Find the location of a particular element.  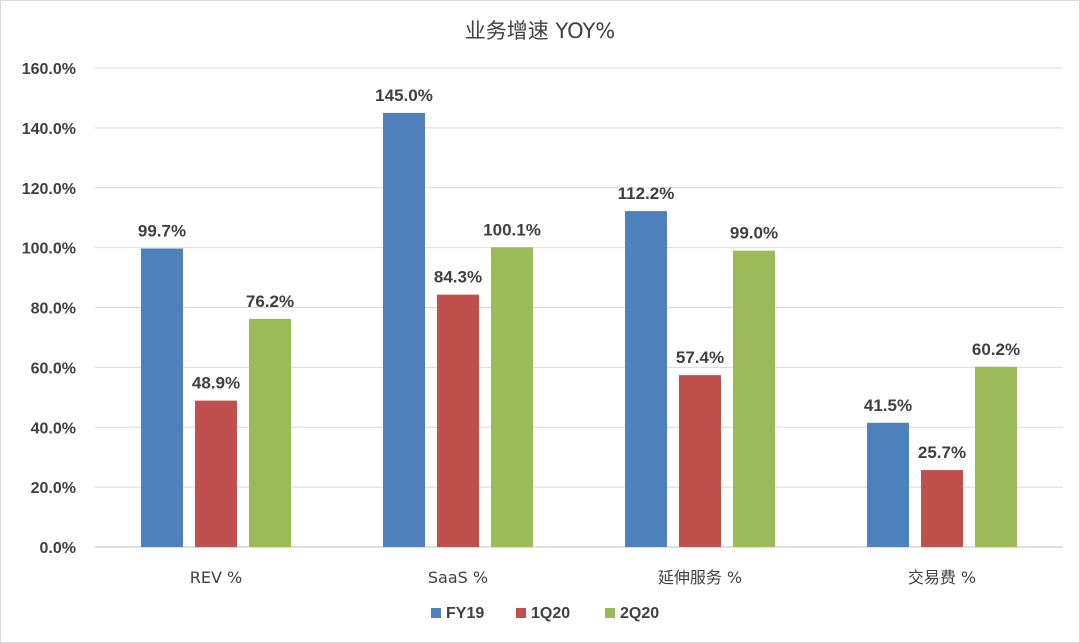

legend-label: FY19 is located at coordinates (465, 613).